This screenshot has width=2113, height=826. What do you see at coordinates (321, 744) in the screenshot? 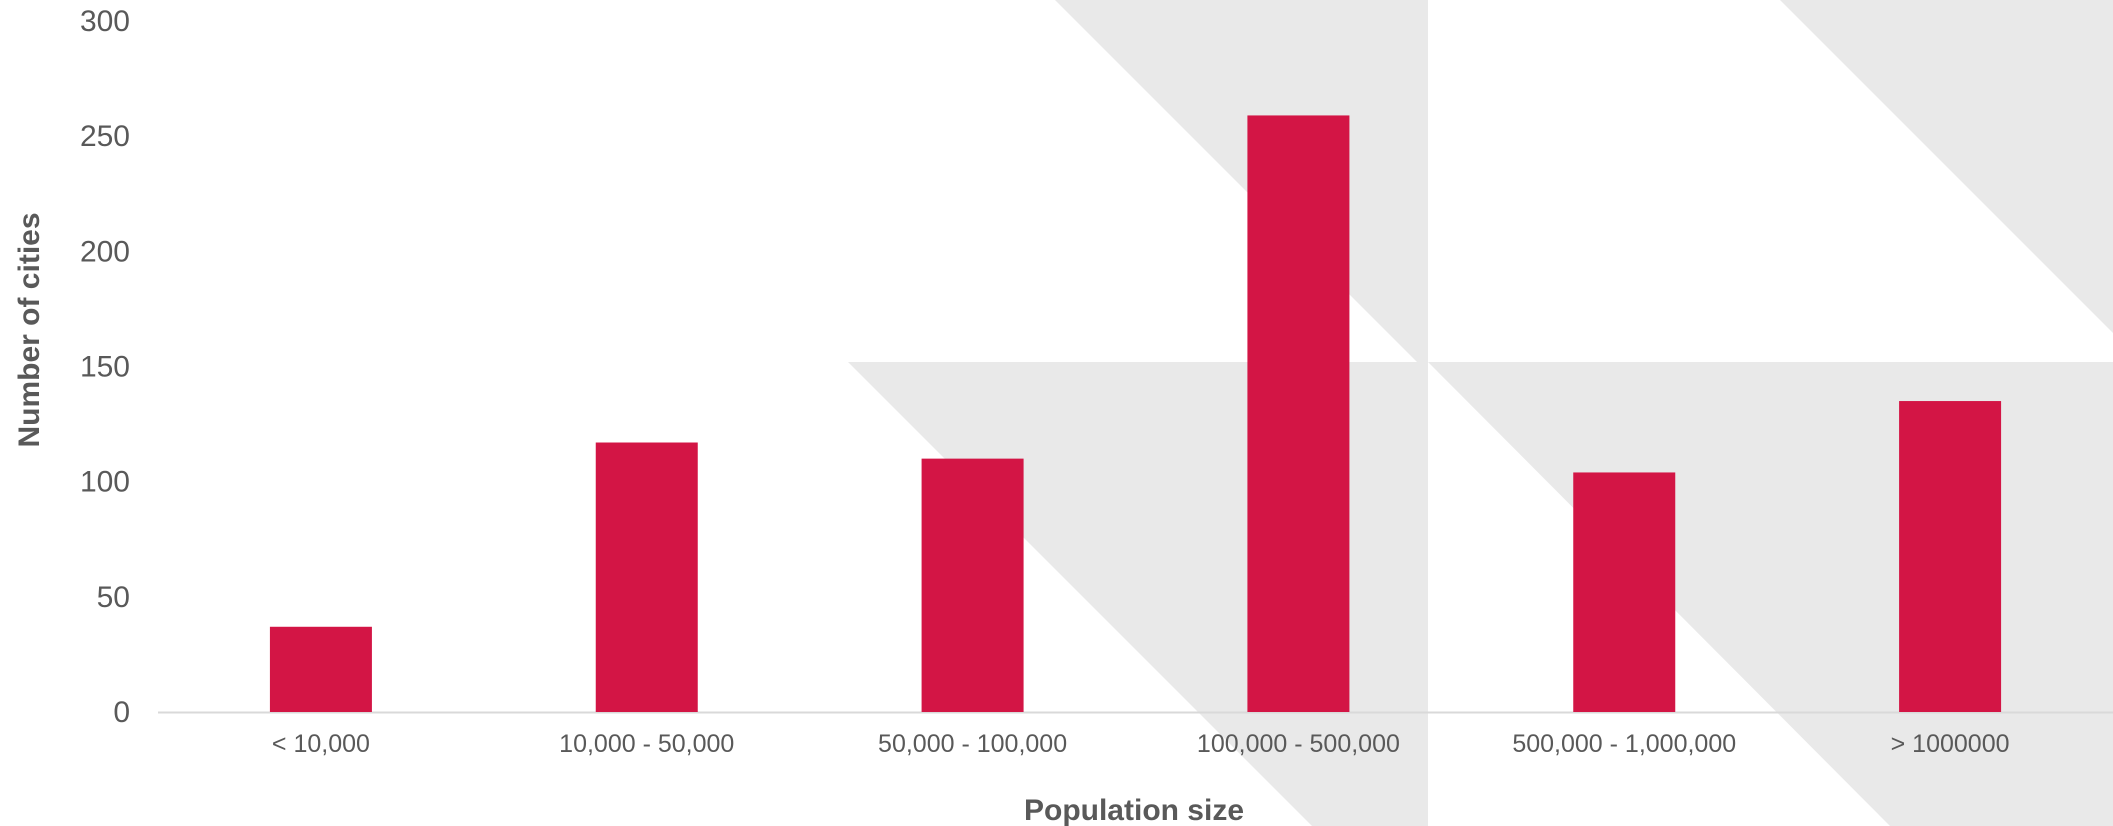
I see `x-tick-label: < 10,000` at bounding box center [321, 744].